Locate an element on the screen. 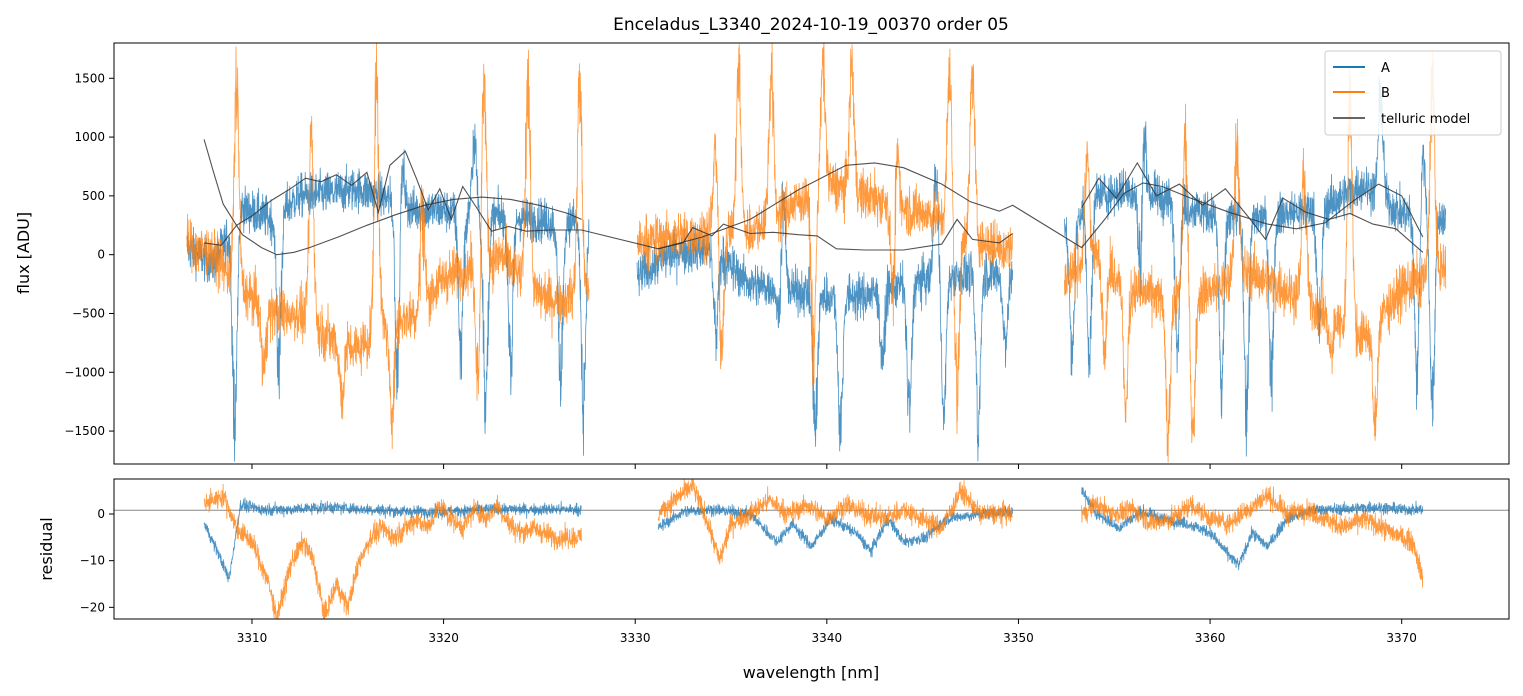 This screenshot has width=1523, height=696. top-y-tick-label: 1000 is located at coordinates (89, 137).